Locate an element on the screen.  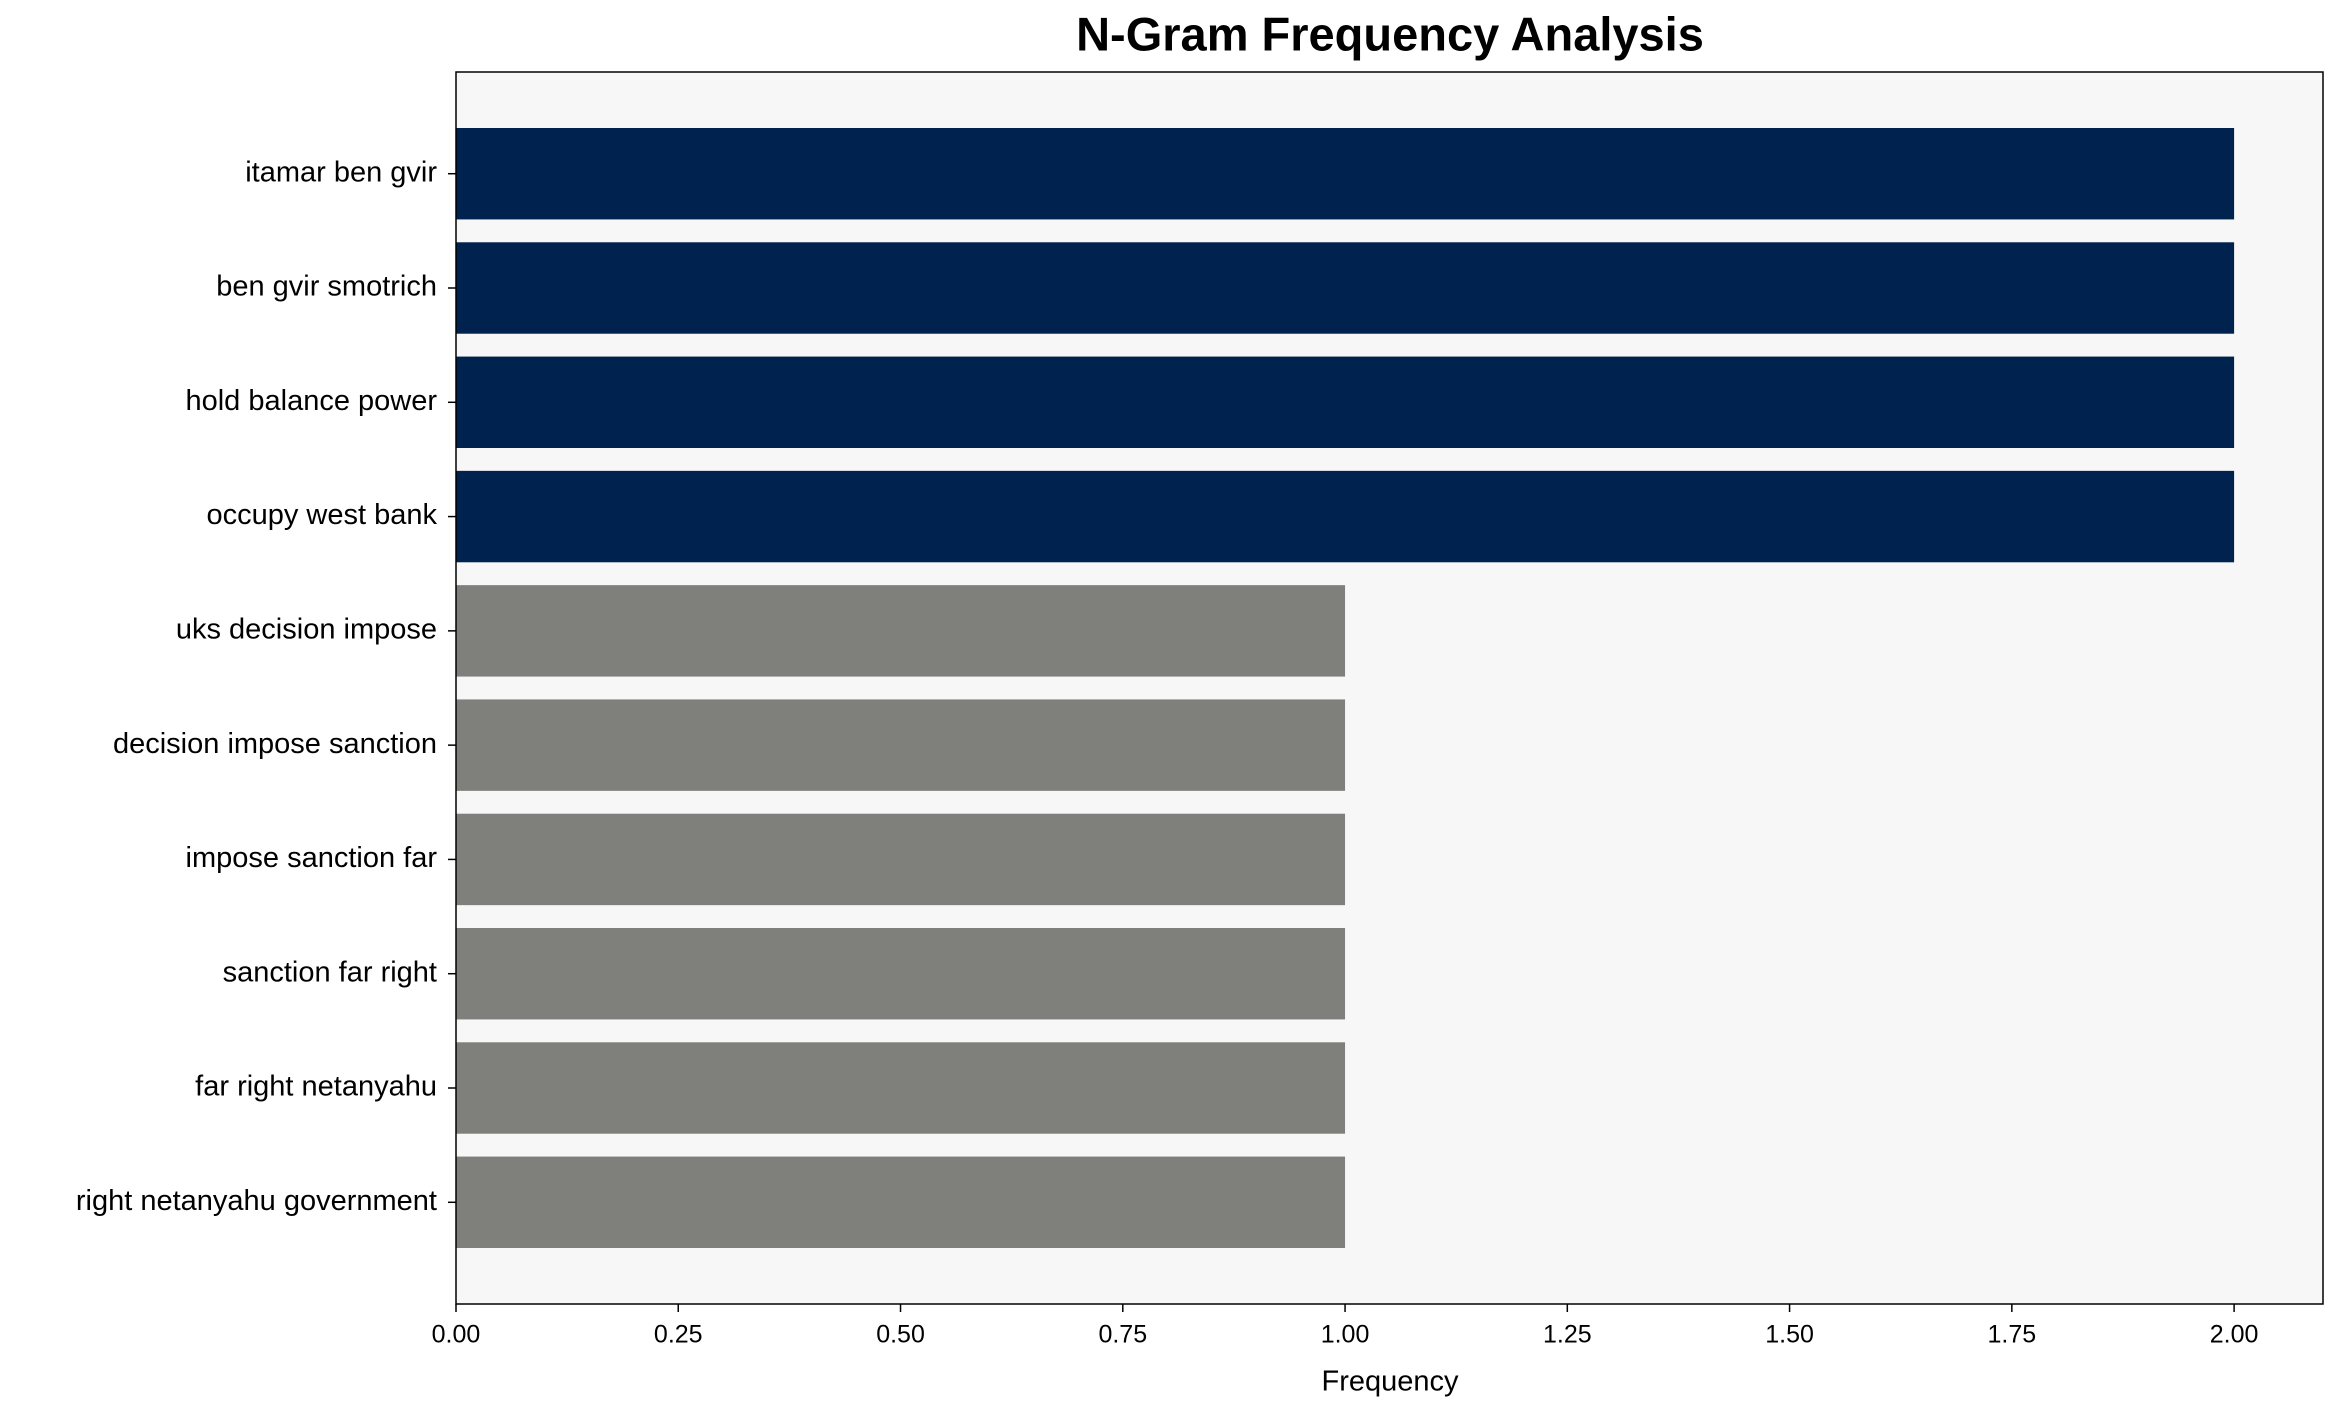
x-tick-label: 1.50 is located at coordinates (1789, 1335).